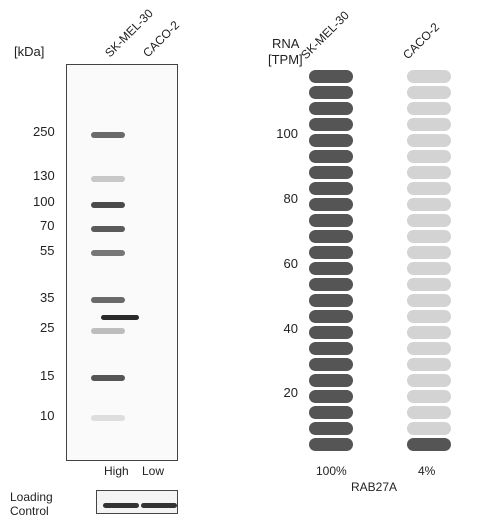  Describe the element at coordinates (44, 131) in the screenshot. I see `marker-label-250: 250` at that location.